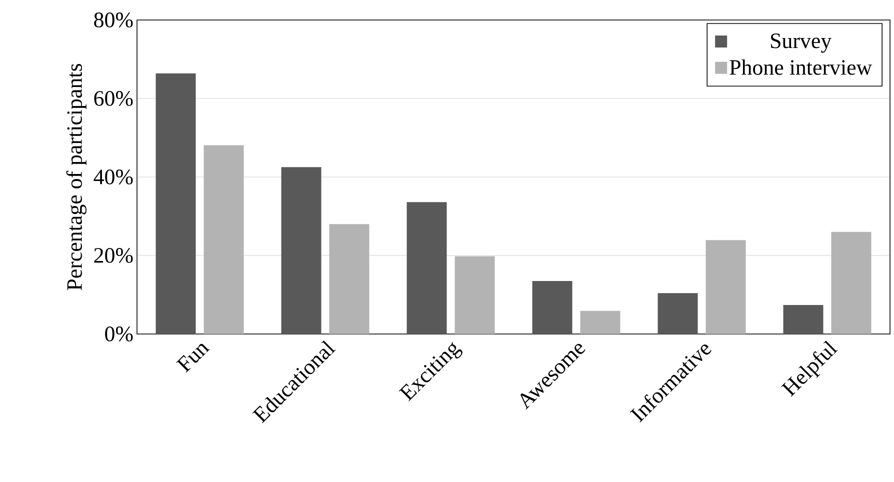 The image size is (894, 482). I want to click on legend-label: Survey, so click(801, 43).